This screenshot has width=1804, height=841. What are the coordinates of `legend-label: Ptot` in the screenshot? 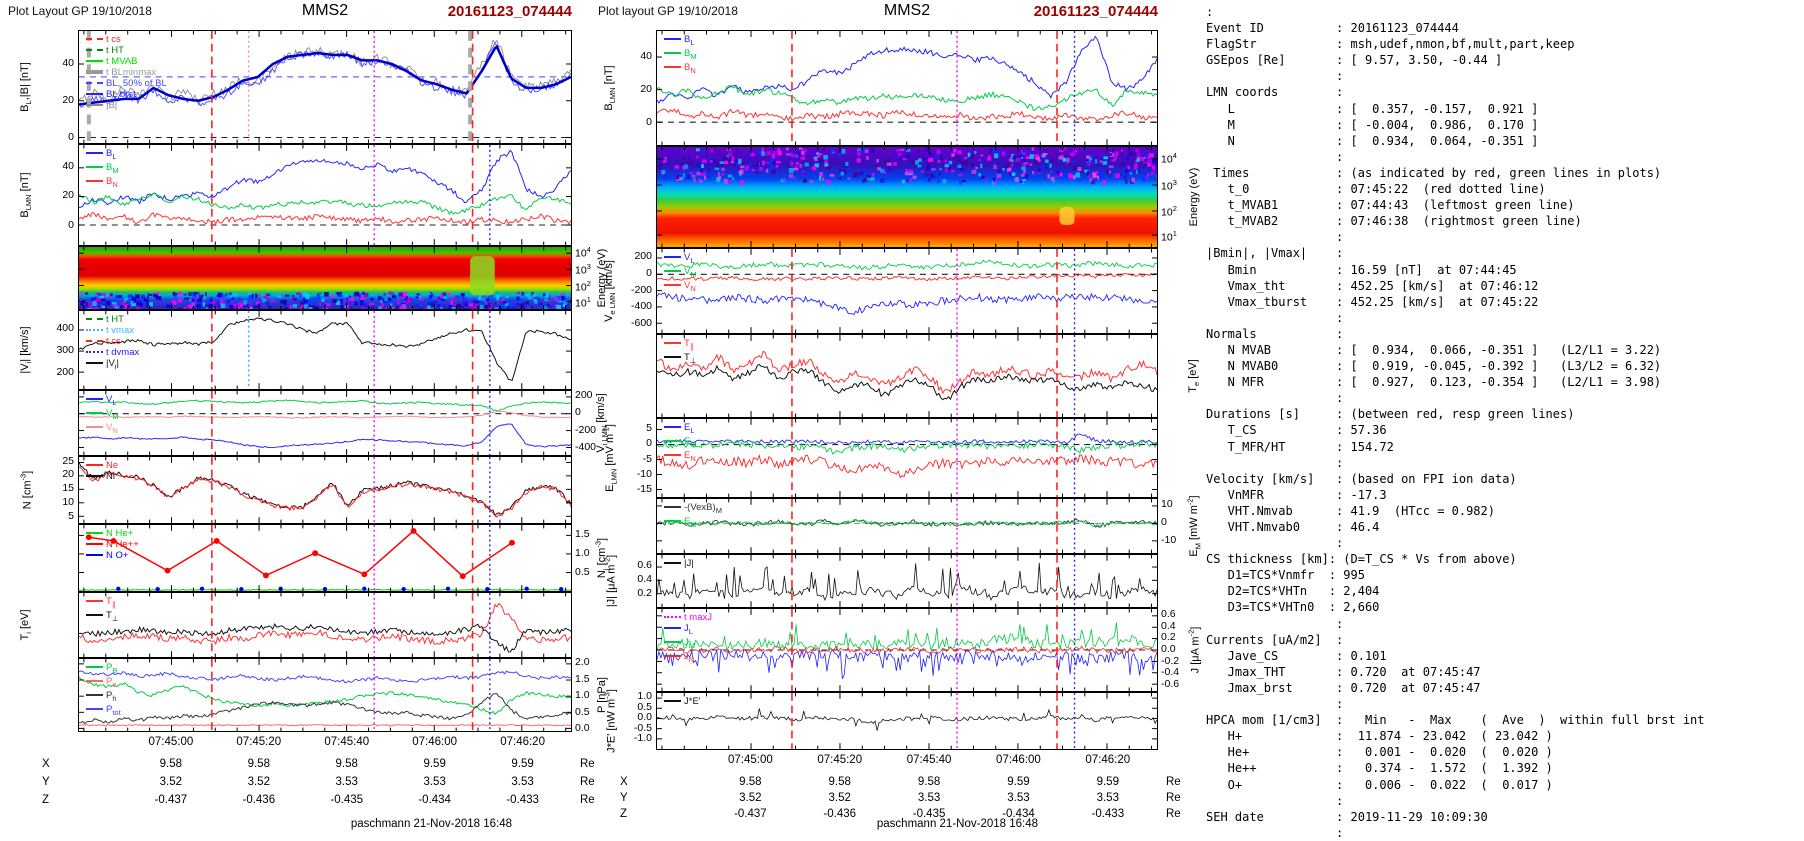 It's located at (113, 710).